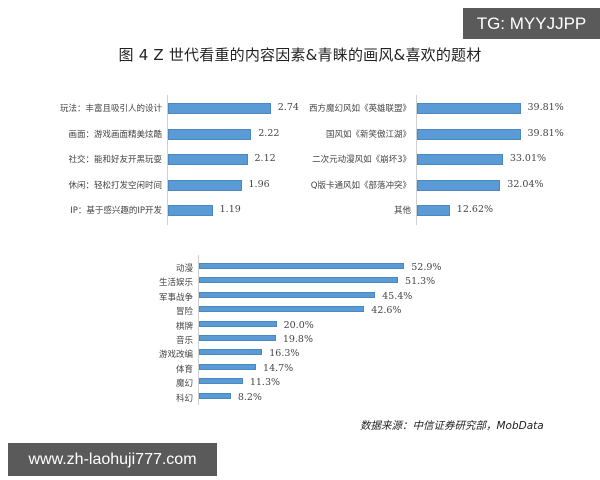  I want to click on category-label: 社交：能和好友开黑玩耍, so click(115, 160).